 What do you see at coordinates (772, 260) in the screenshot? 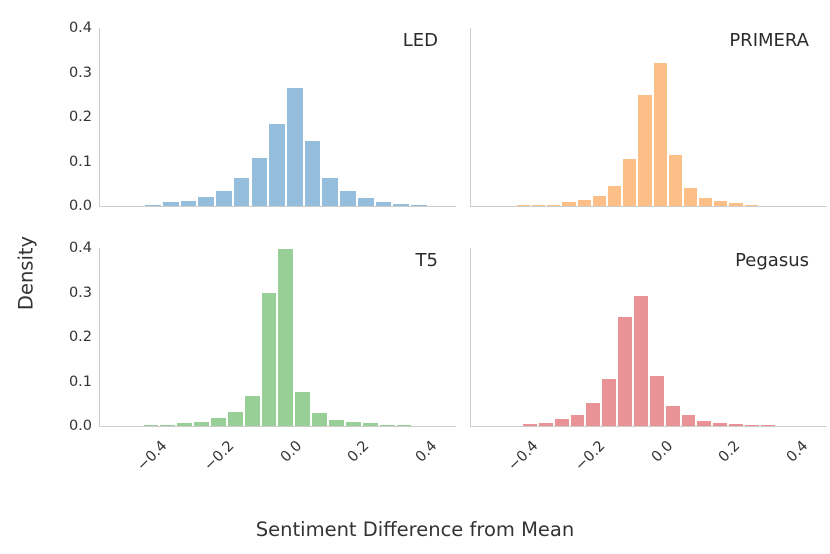
I see `panel-title-pegasus: Pegasus` at bounding box center [772, 260].